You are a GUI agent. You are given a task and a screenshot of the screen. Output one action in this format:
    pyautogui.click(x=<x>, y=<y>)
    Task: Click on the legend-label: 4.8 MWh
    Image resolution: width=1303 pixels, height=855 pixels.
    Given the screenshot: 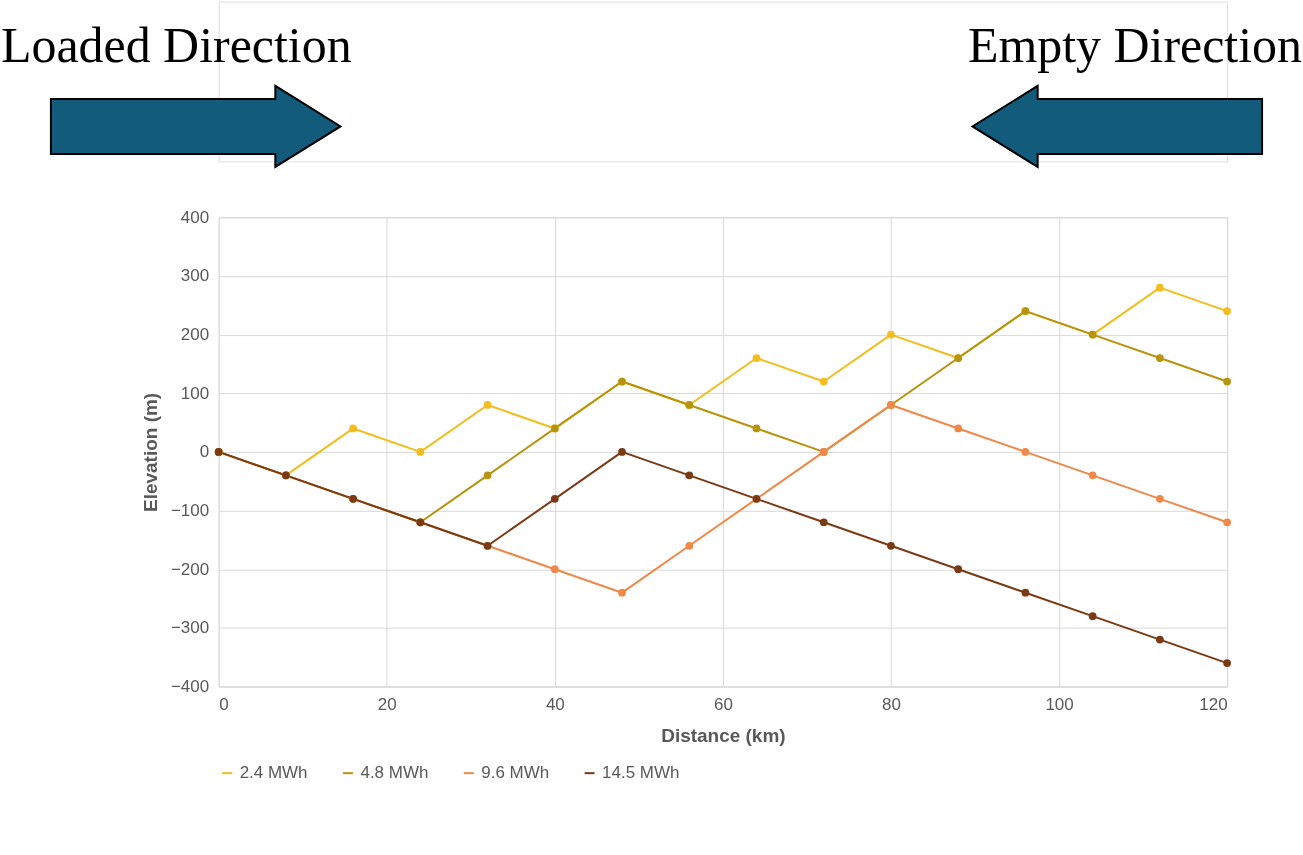 What is the action you would take?
    pyautogui.click(x=394, y=773)
    